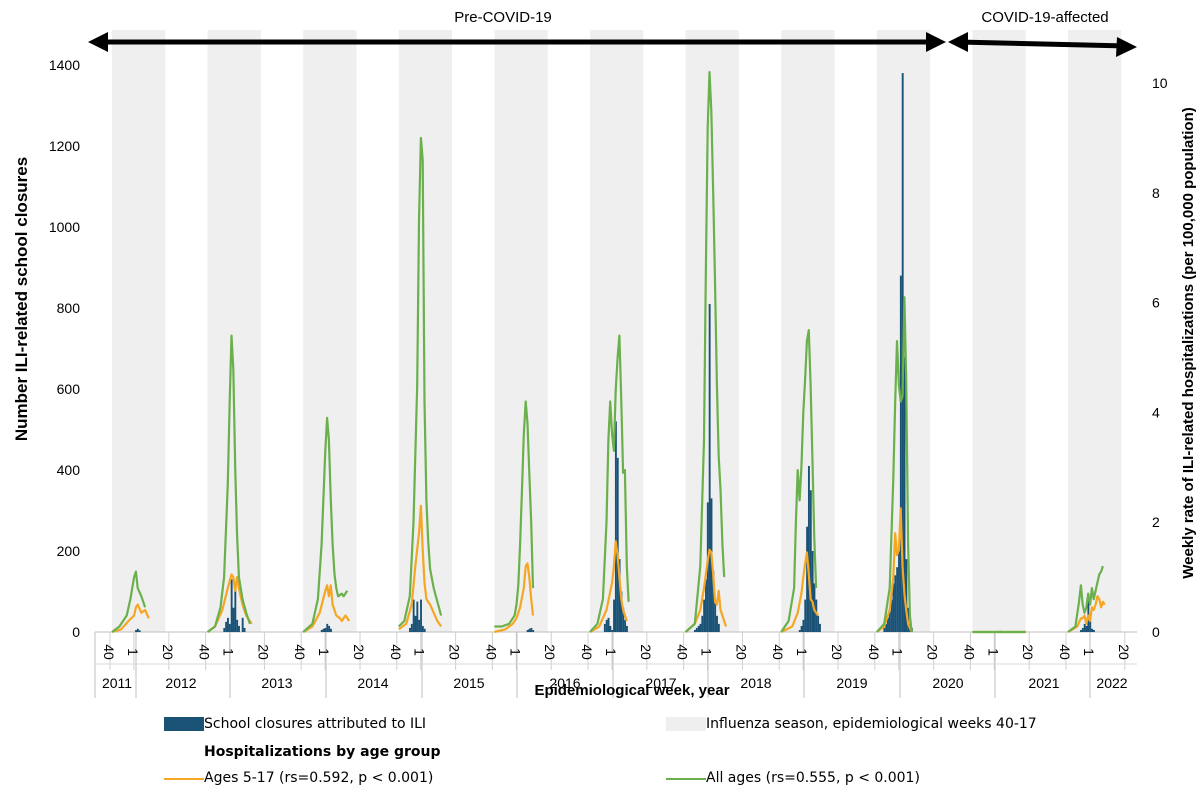 The image size is (1201, 796). What do you see at coordinates (813, 778) in the screenshot?
I see `legend-label-all-ages: All ages (rs=0.555, p < 0.001)` at bounding box center [813, 778].